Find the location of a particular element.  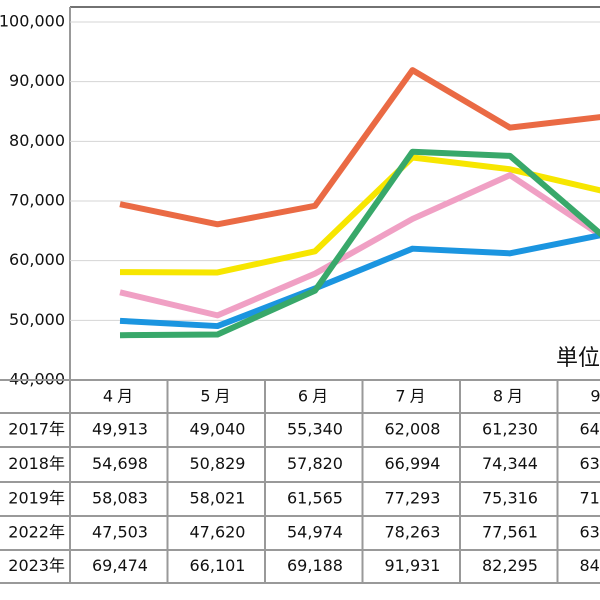

table-cell: 61,230 is located at coordinates (510, 429).